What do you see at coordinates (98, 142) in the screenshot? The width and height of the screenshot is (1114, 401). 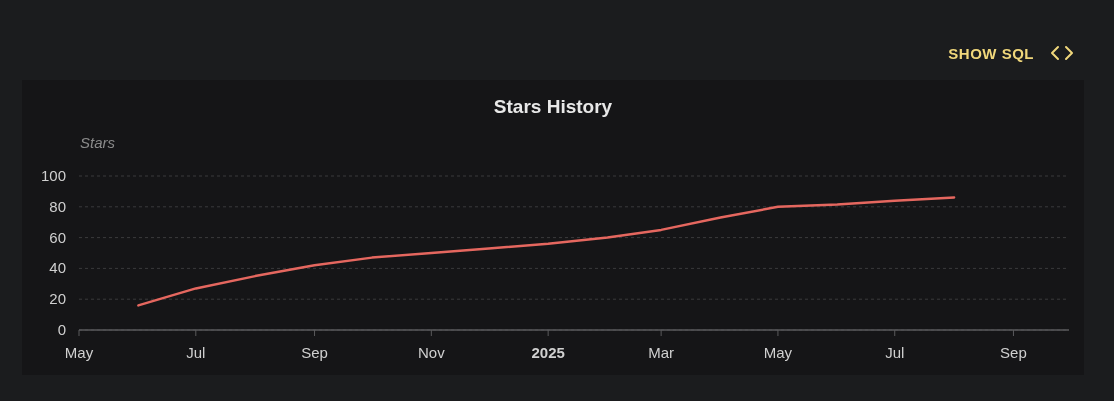 I see `y-axis-title: Stars` at bounding box center [98, 142].